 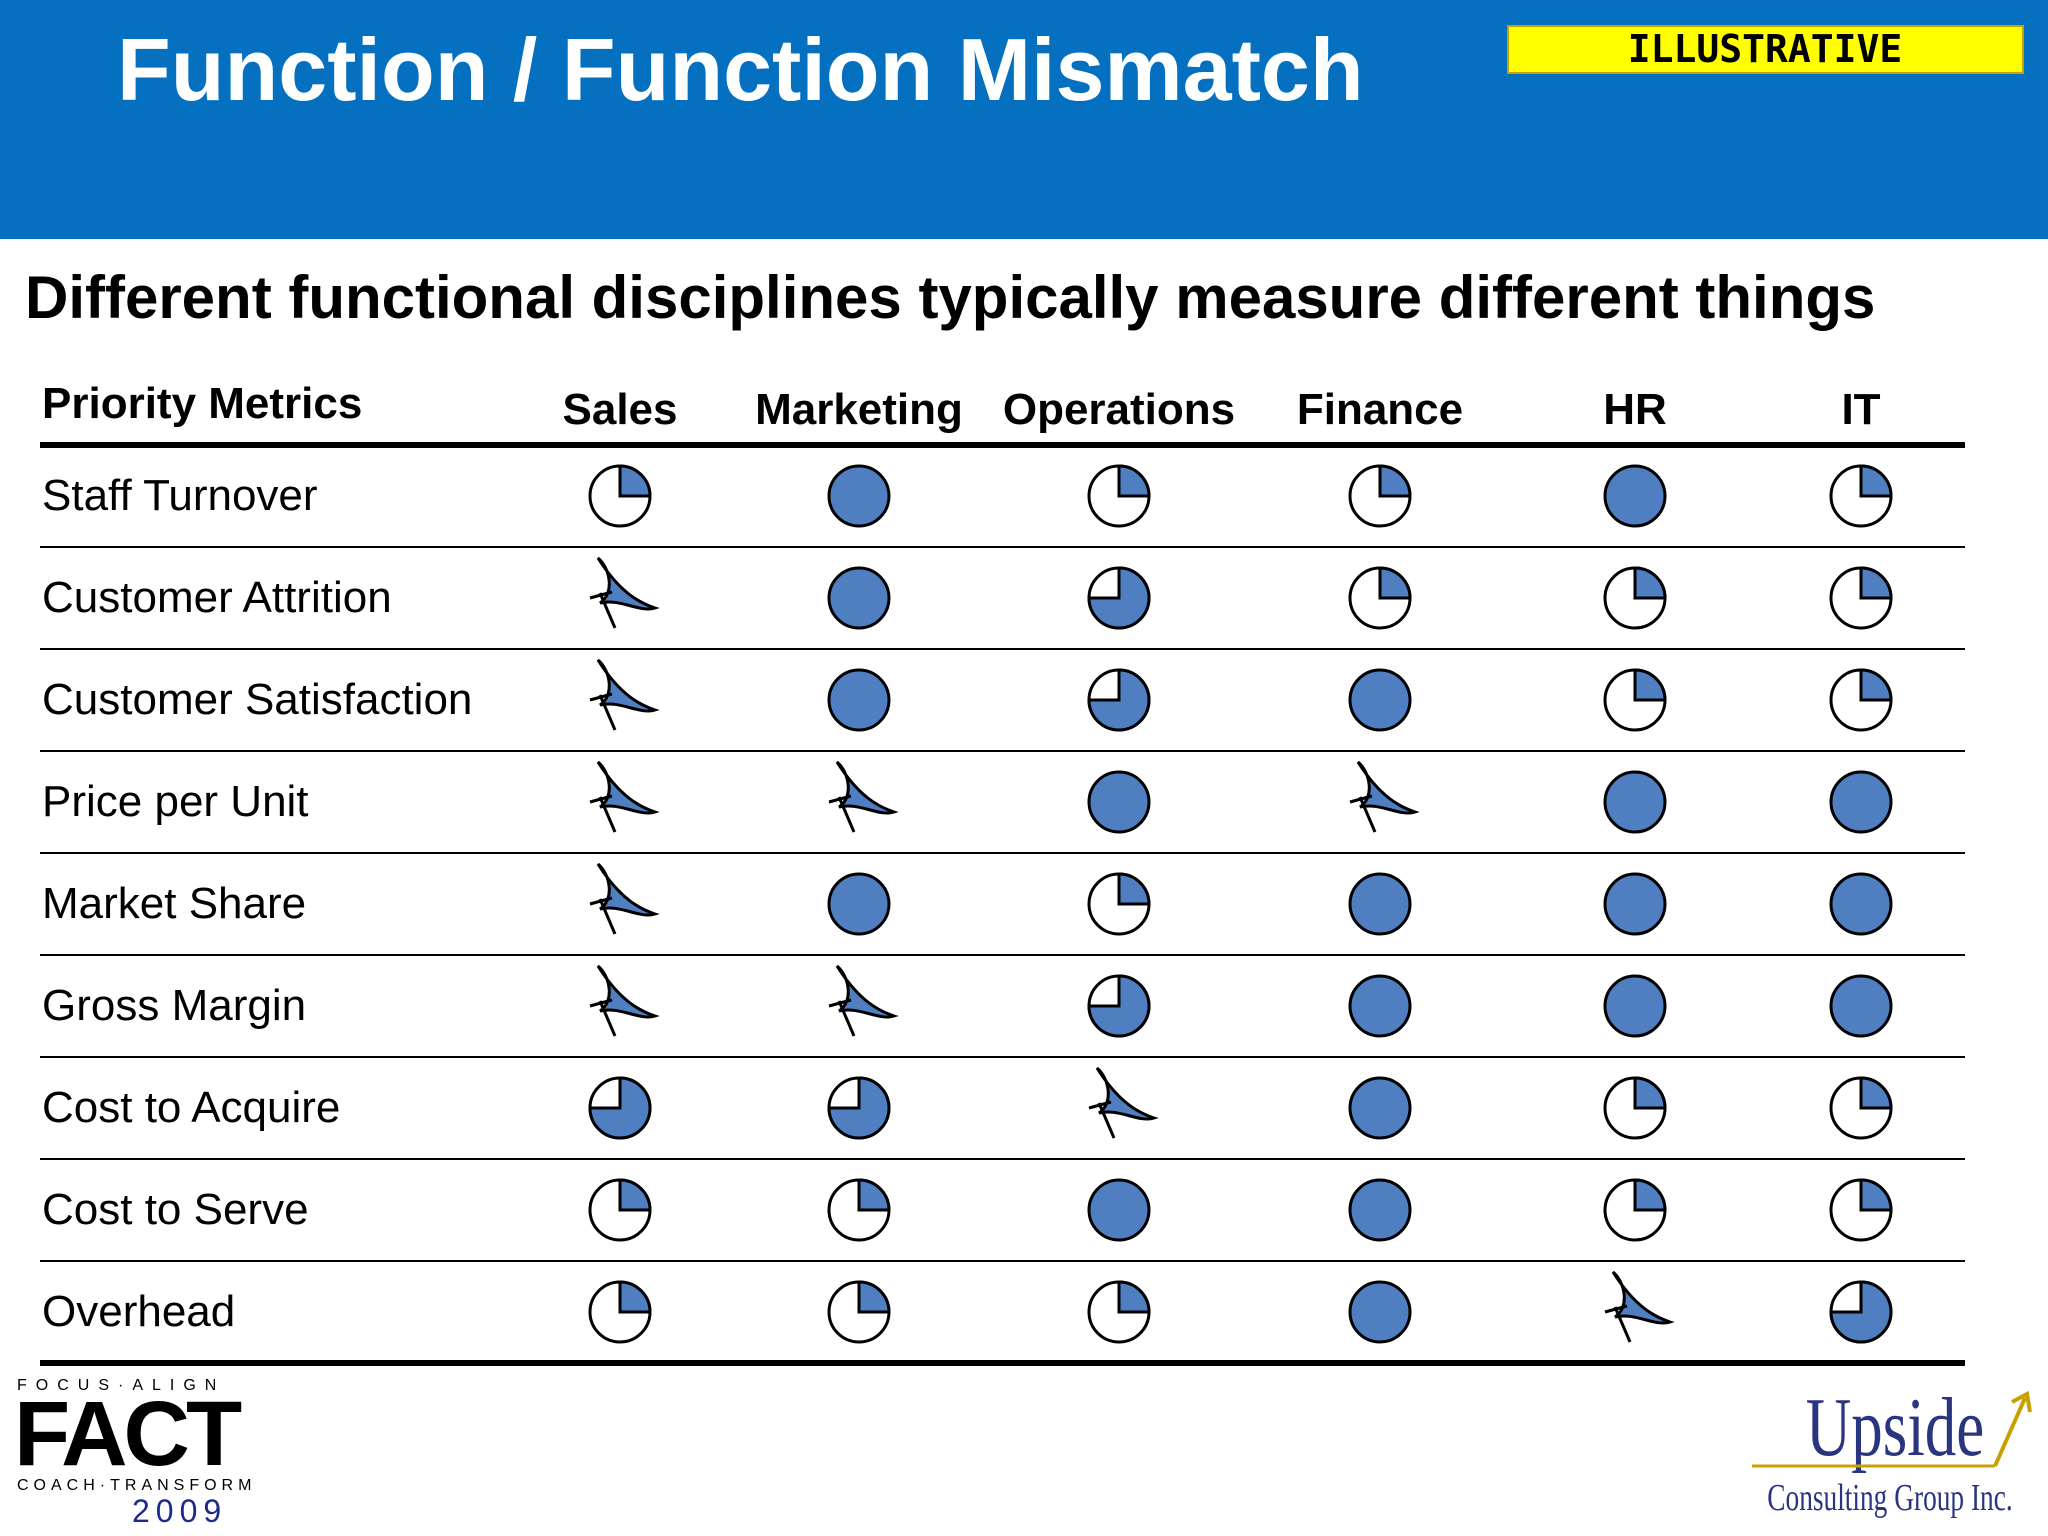 What do you see at coordinates (257, 699) in the screenshot?
I see `row-label: Customer Satisfaction` at bounding box center [257, 699].